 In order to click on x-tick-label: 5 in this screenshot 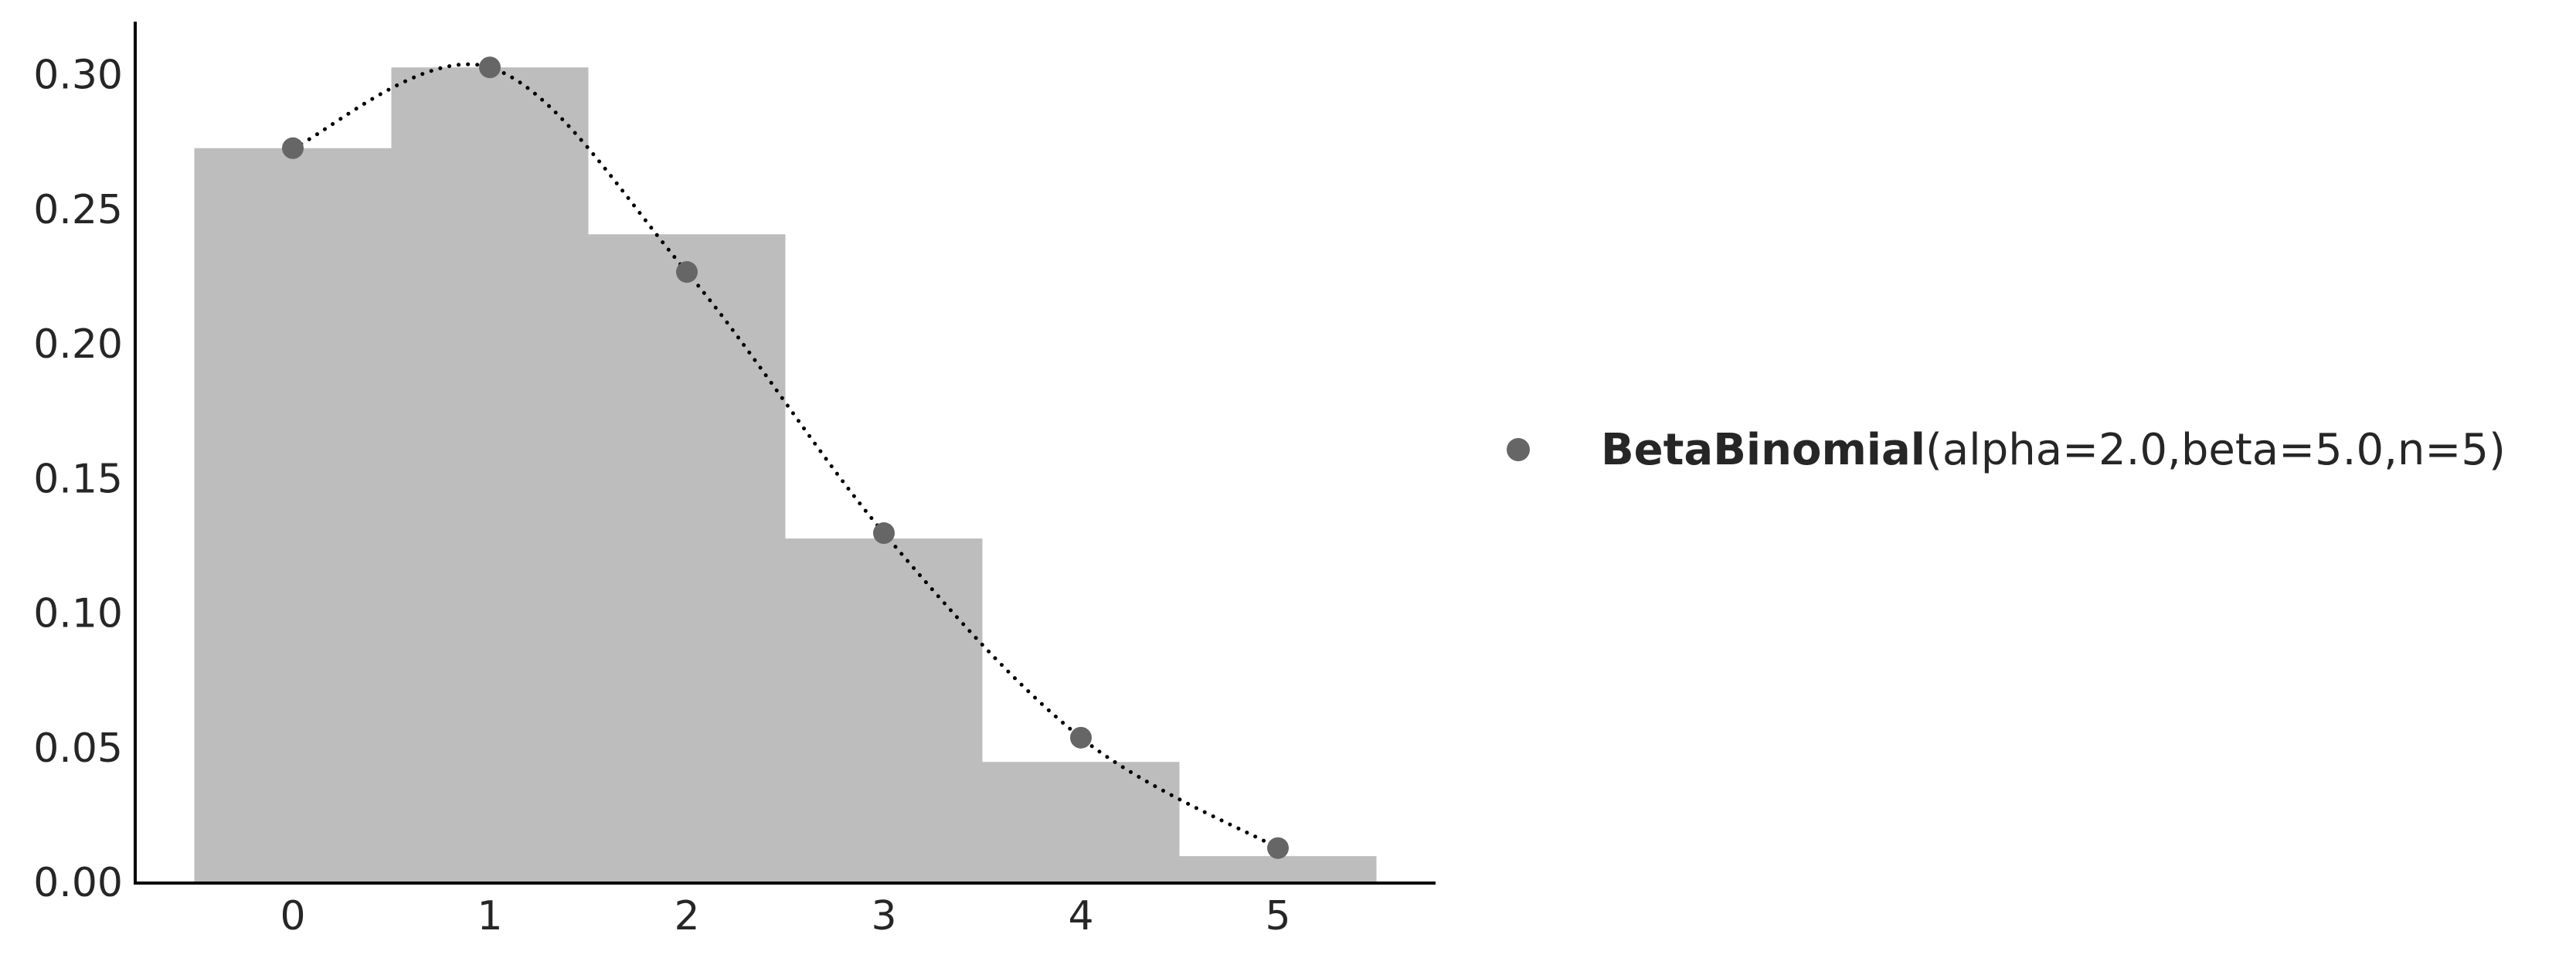, I will do `click(1277, 916)`.